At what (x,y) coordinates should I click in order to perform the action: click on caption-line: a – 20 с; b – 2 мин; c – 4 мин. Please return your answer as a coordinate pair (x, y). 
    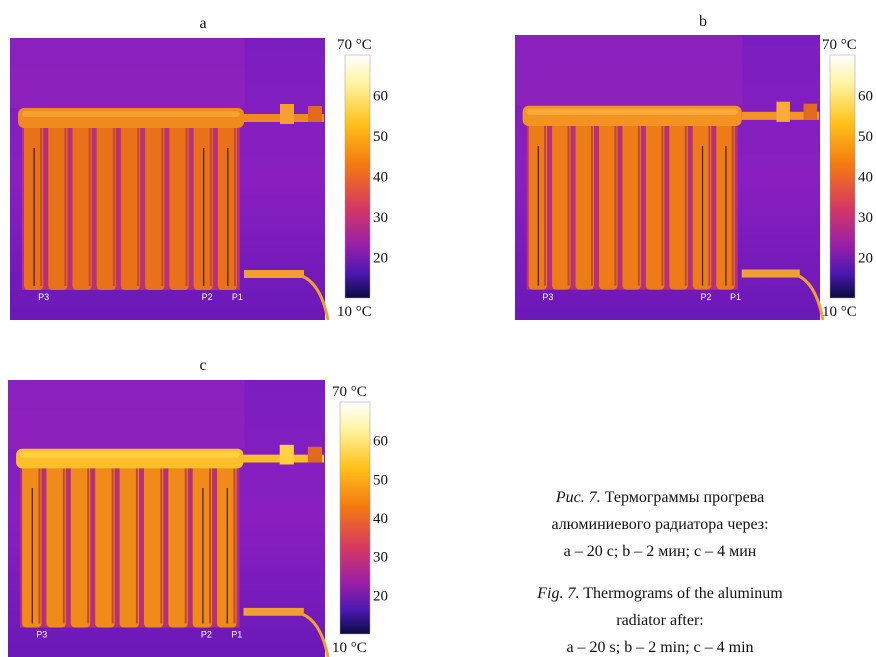
    Looking at the image, I should click on (660, 551).